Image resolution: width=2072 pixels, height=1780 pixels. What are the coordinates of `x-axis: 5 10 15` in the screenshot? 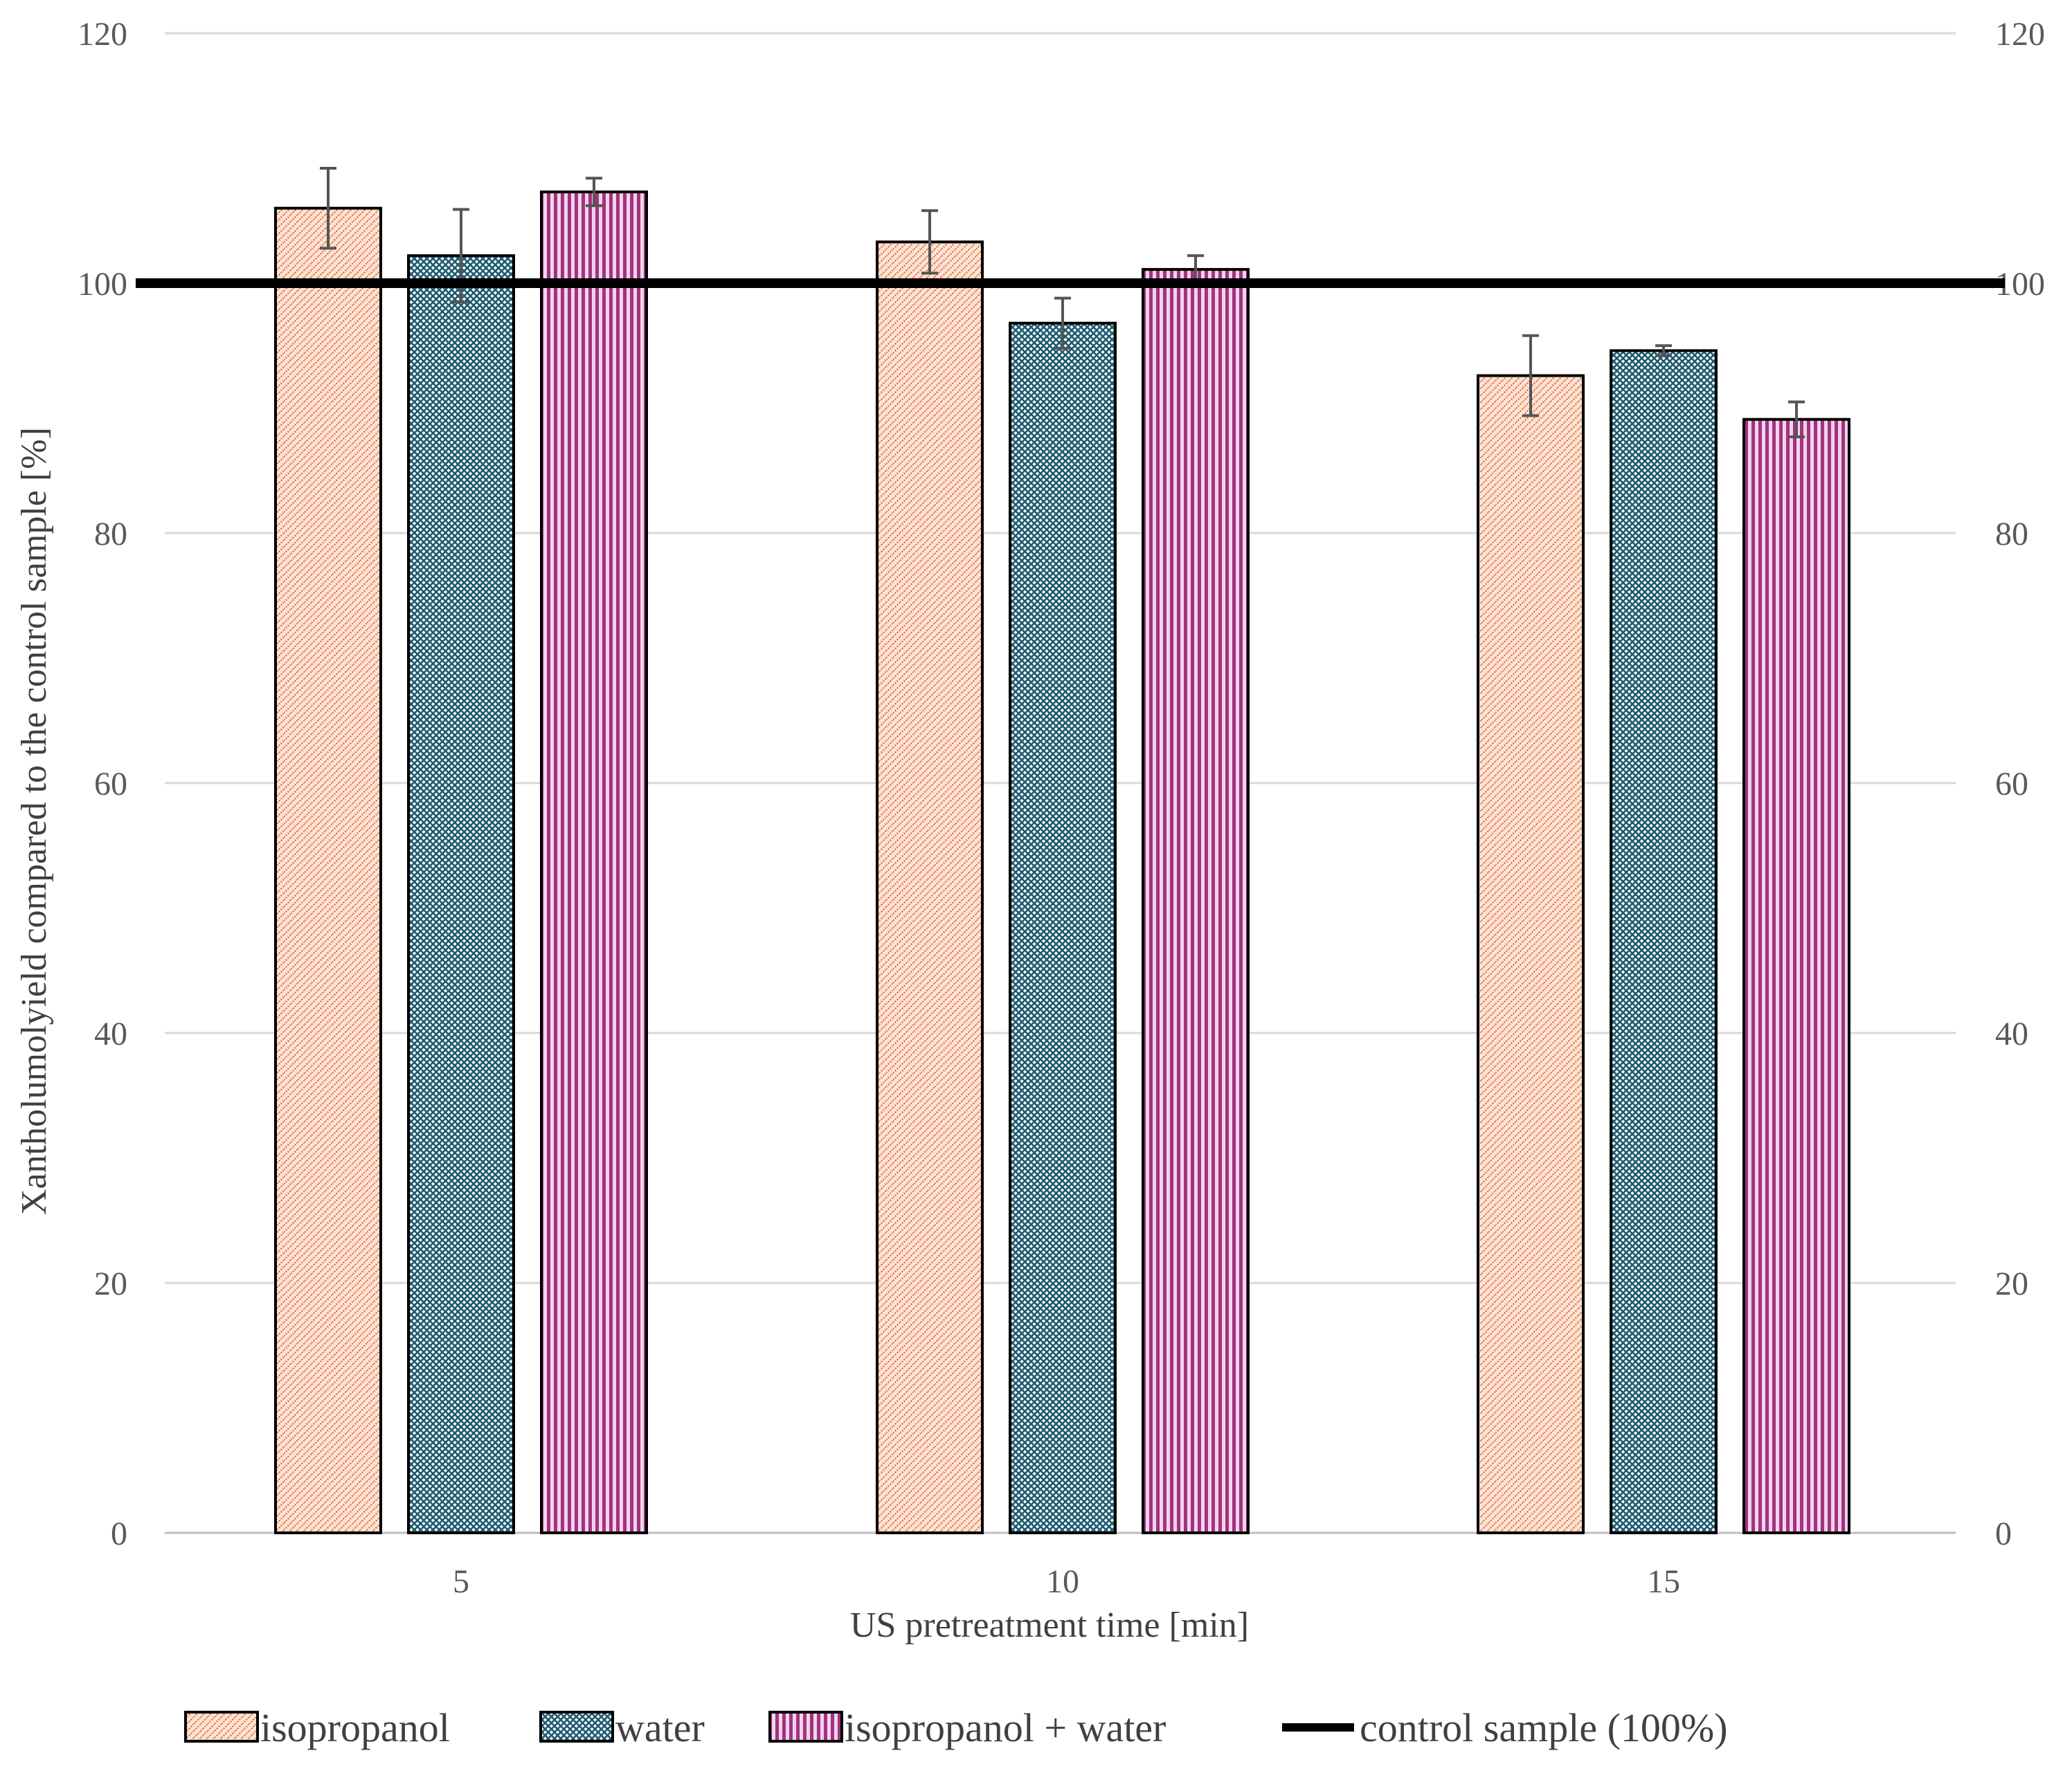 It's located at (1066, 1581).